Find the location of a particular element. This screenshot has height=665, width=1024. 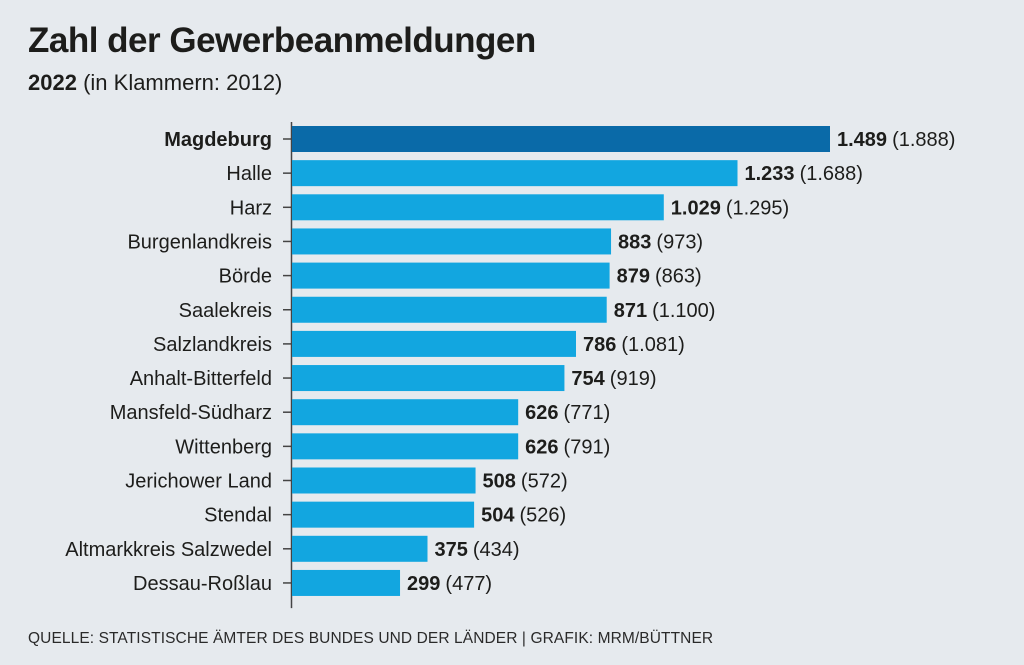

value-2012: (1.081) is located at coordinates (652, 345).